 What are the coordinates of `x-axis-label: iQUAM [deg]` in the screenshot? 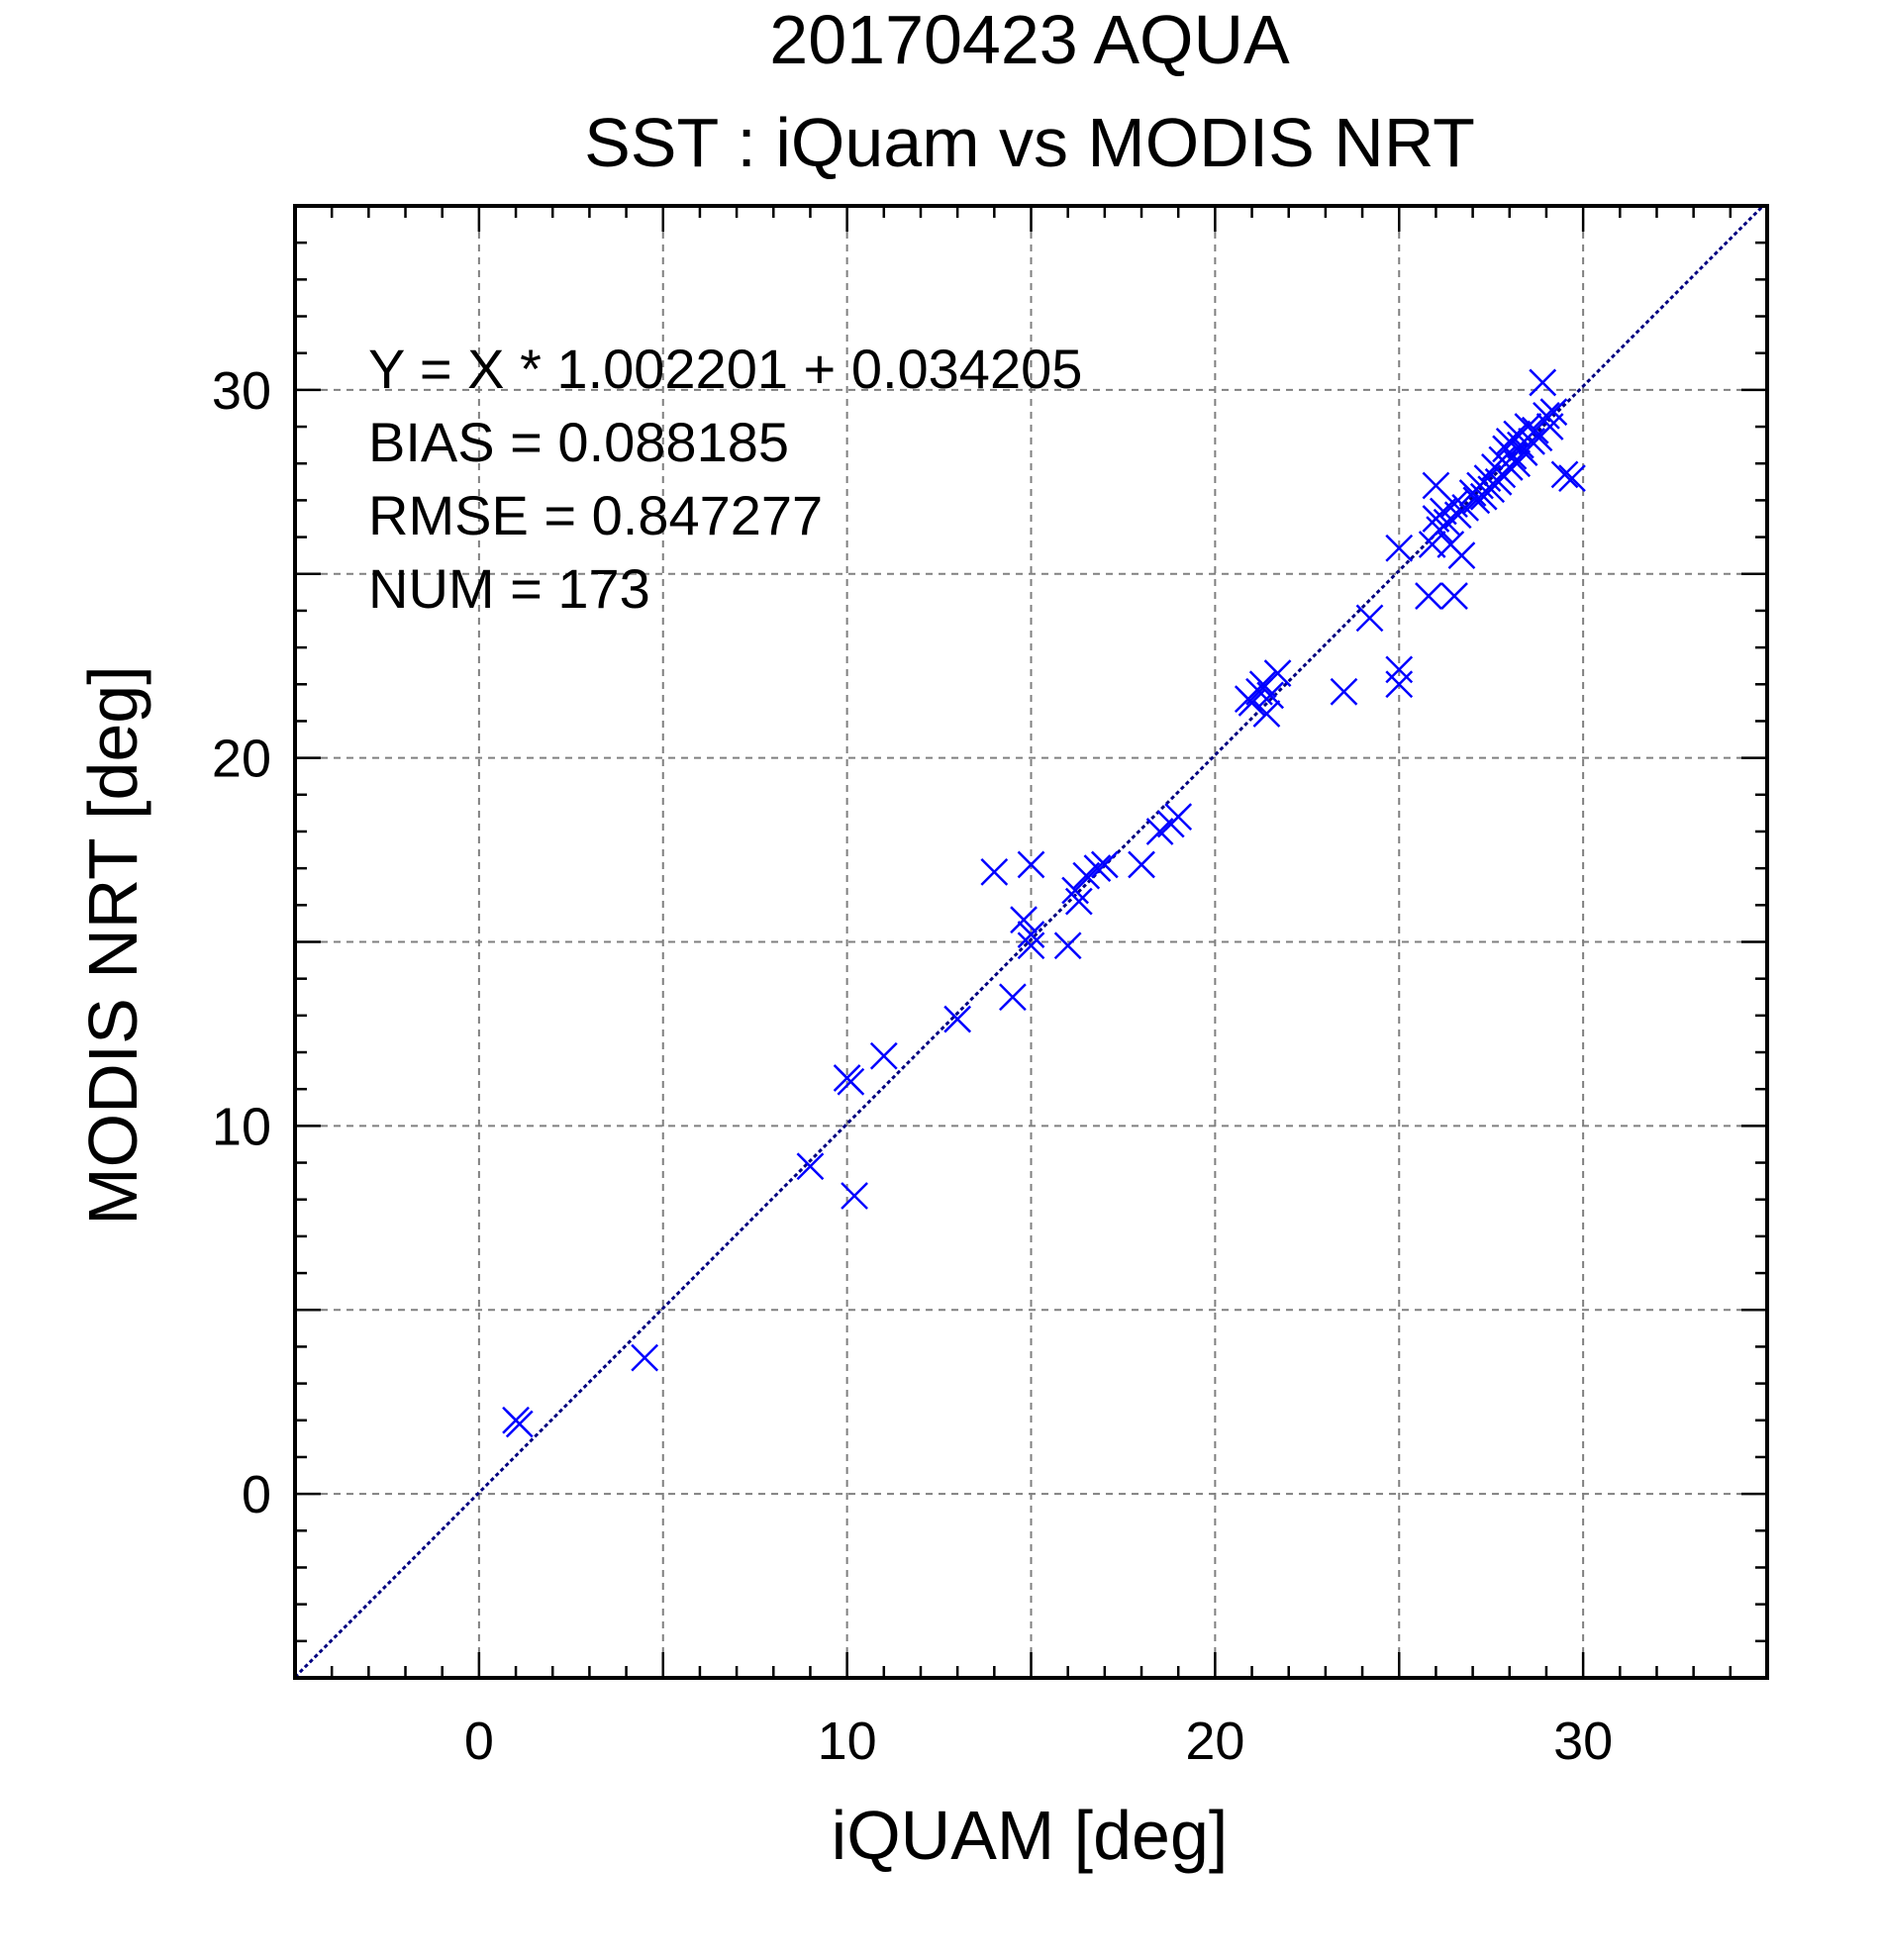 It's located at (1030, 1835).